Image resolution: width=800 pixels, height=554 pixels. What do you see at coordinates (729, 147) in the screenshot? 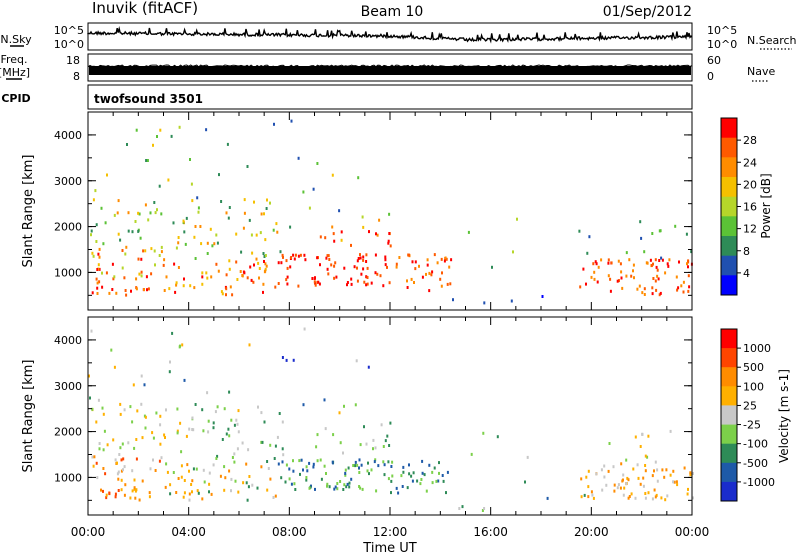
I see `colorbar-swatch` at bounding box center [729, 147].